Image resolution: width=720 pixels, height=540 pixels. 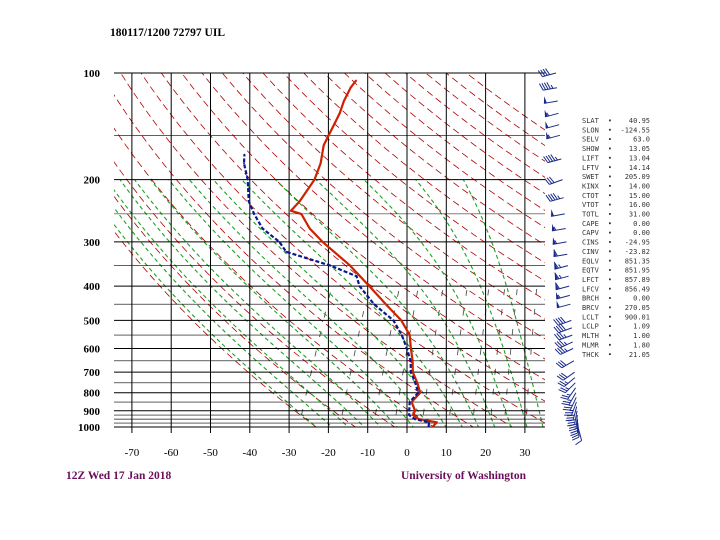 What do you see at coordinates (639, 158) in the screenshot?
I see `index-value: 13.04` at bounding box center [639, 158].